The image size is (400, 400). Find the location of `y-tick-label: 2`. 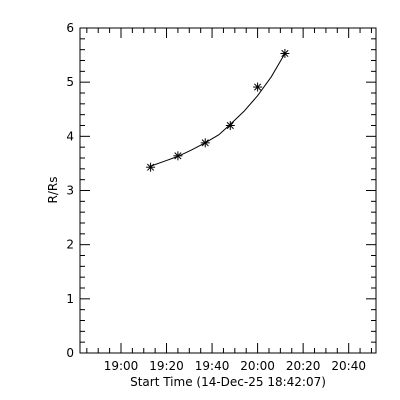

y-tick-label: 2 is located at coordinates (70, 245).